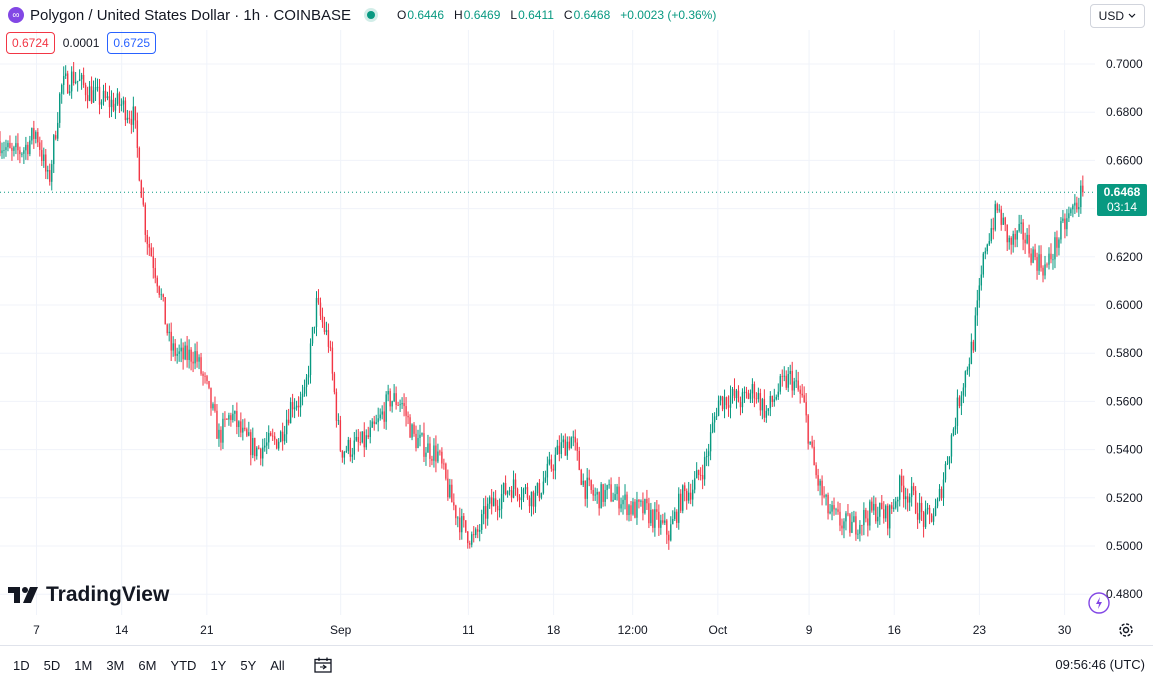 The image size is (1153, 684). I want to click on y-tick-label: 0.6200, so click(1124, 257).